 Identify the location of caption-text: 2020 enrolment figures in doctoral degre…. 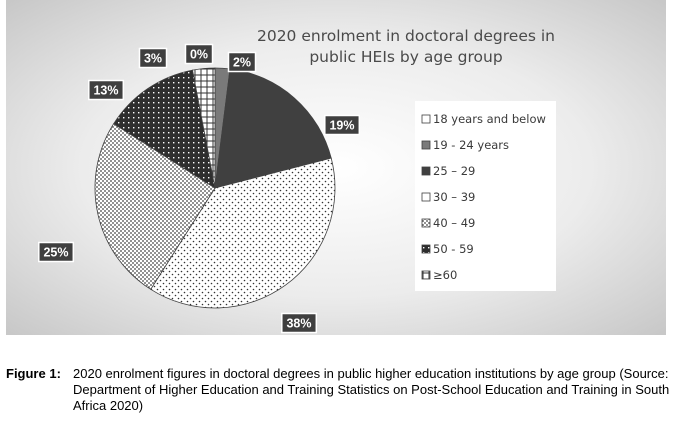
(371, 389).